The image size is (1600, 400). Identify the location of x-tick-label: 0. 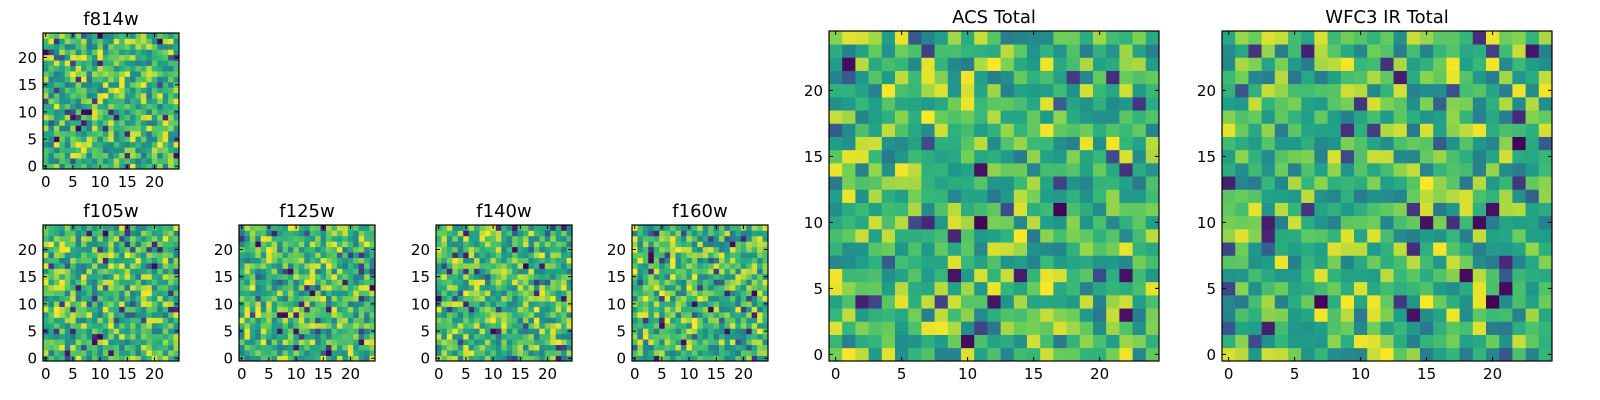
(242, 374).